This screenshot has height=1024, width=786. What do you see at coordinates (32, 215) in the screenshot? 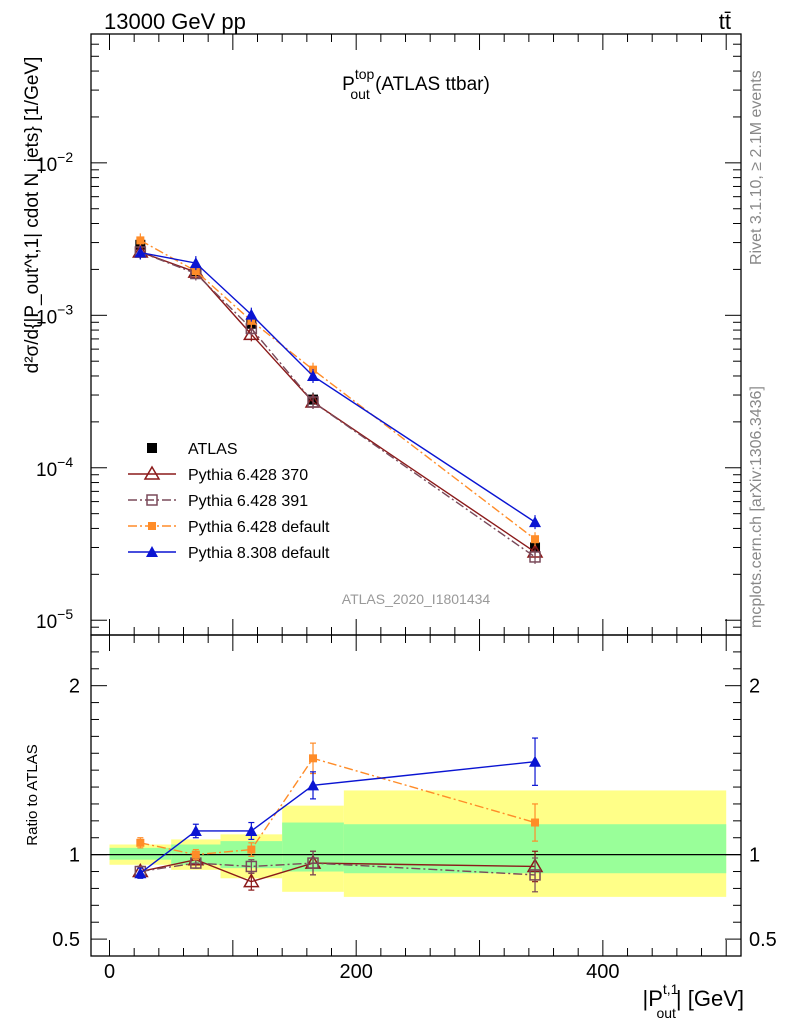
I see `main-y-axis-label: d²σ/d{|P_out^t,1| cdot N_jets} [1/GeV]` at bounding box center [32, 215].